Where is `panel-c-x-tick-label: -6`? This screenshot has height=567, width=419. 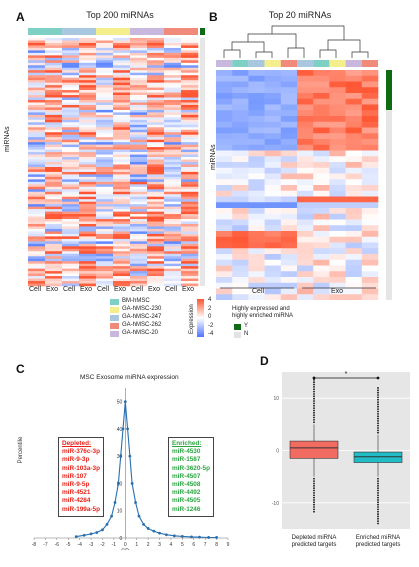 panel-c-x-tick-label: -6 is located at coordinates (57, 545).